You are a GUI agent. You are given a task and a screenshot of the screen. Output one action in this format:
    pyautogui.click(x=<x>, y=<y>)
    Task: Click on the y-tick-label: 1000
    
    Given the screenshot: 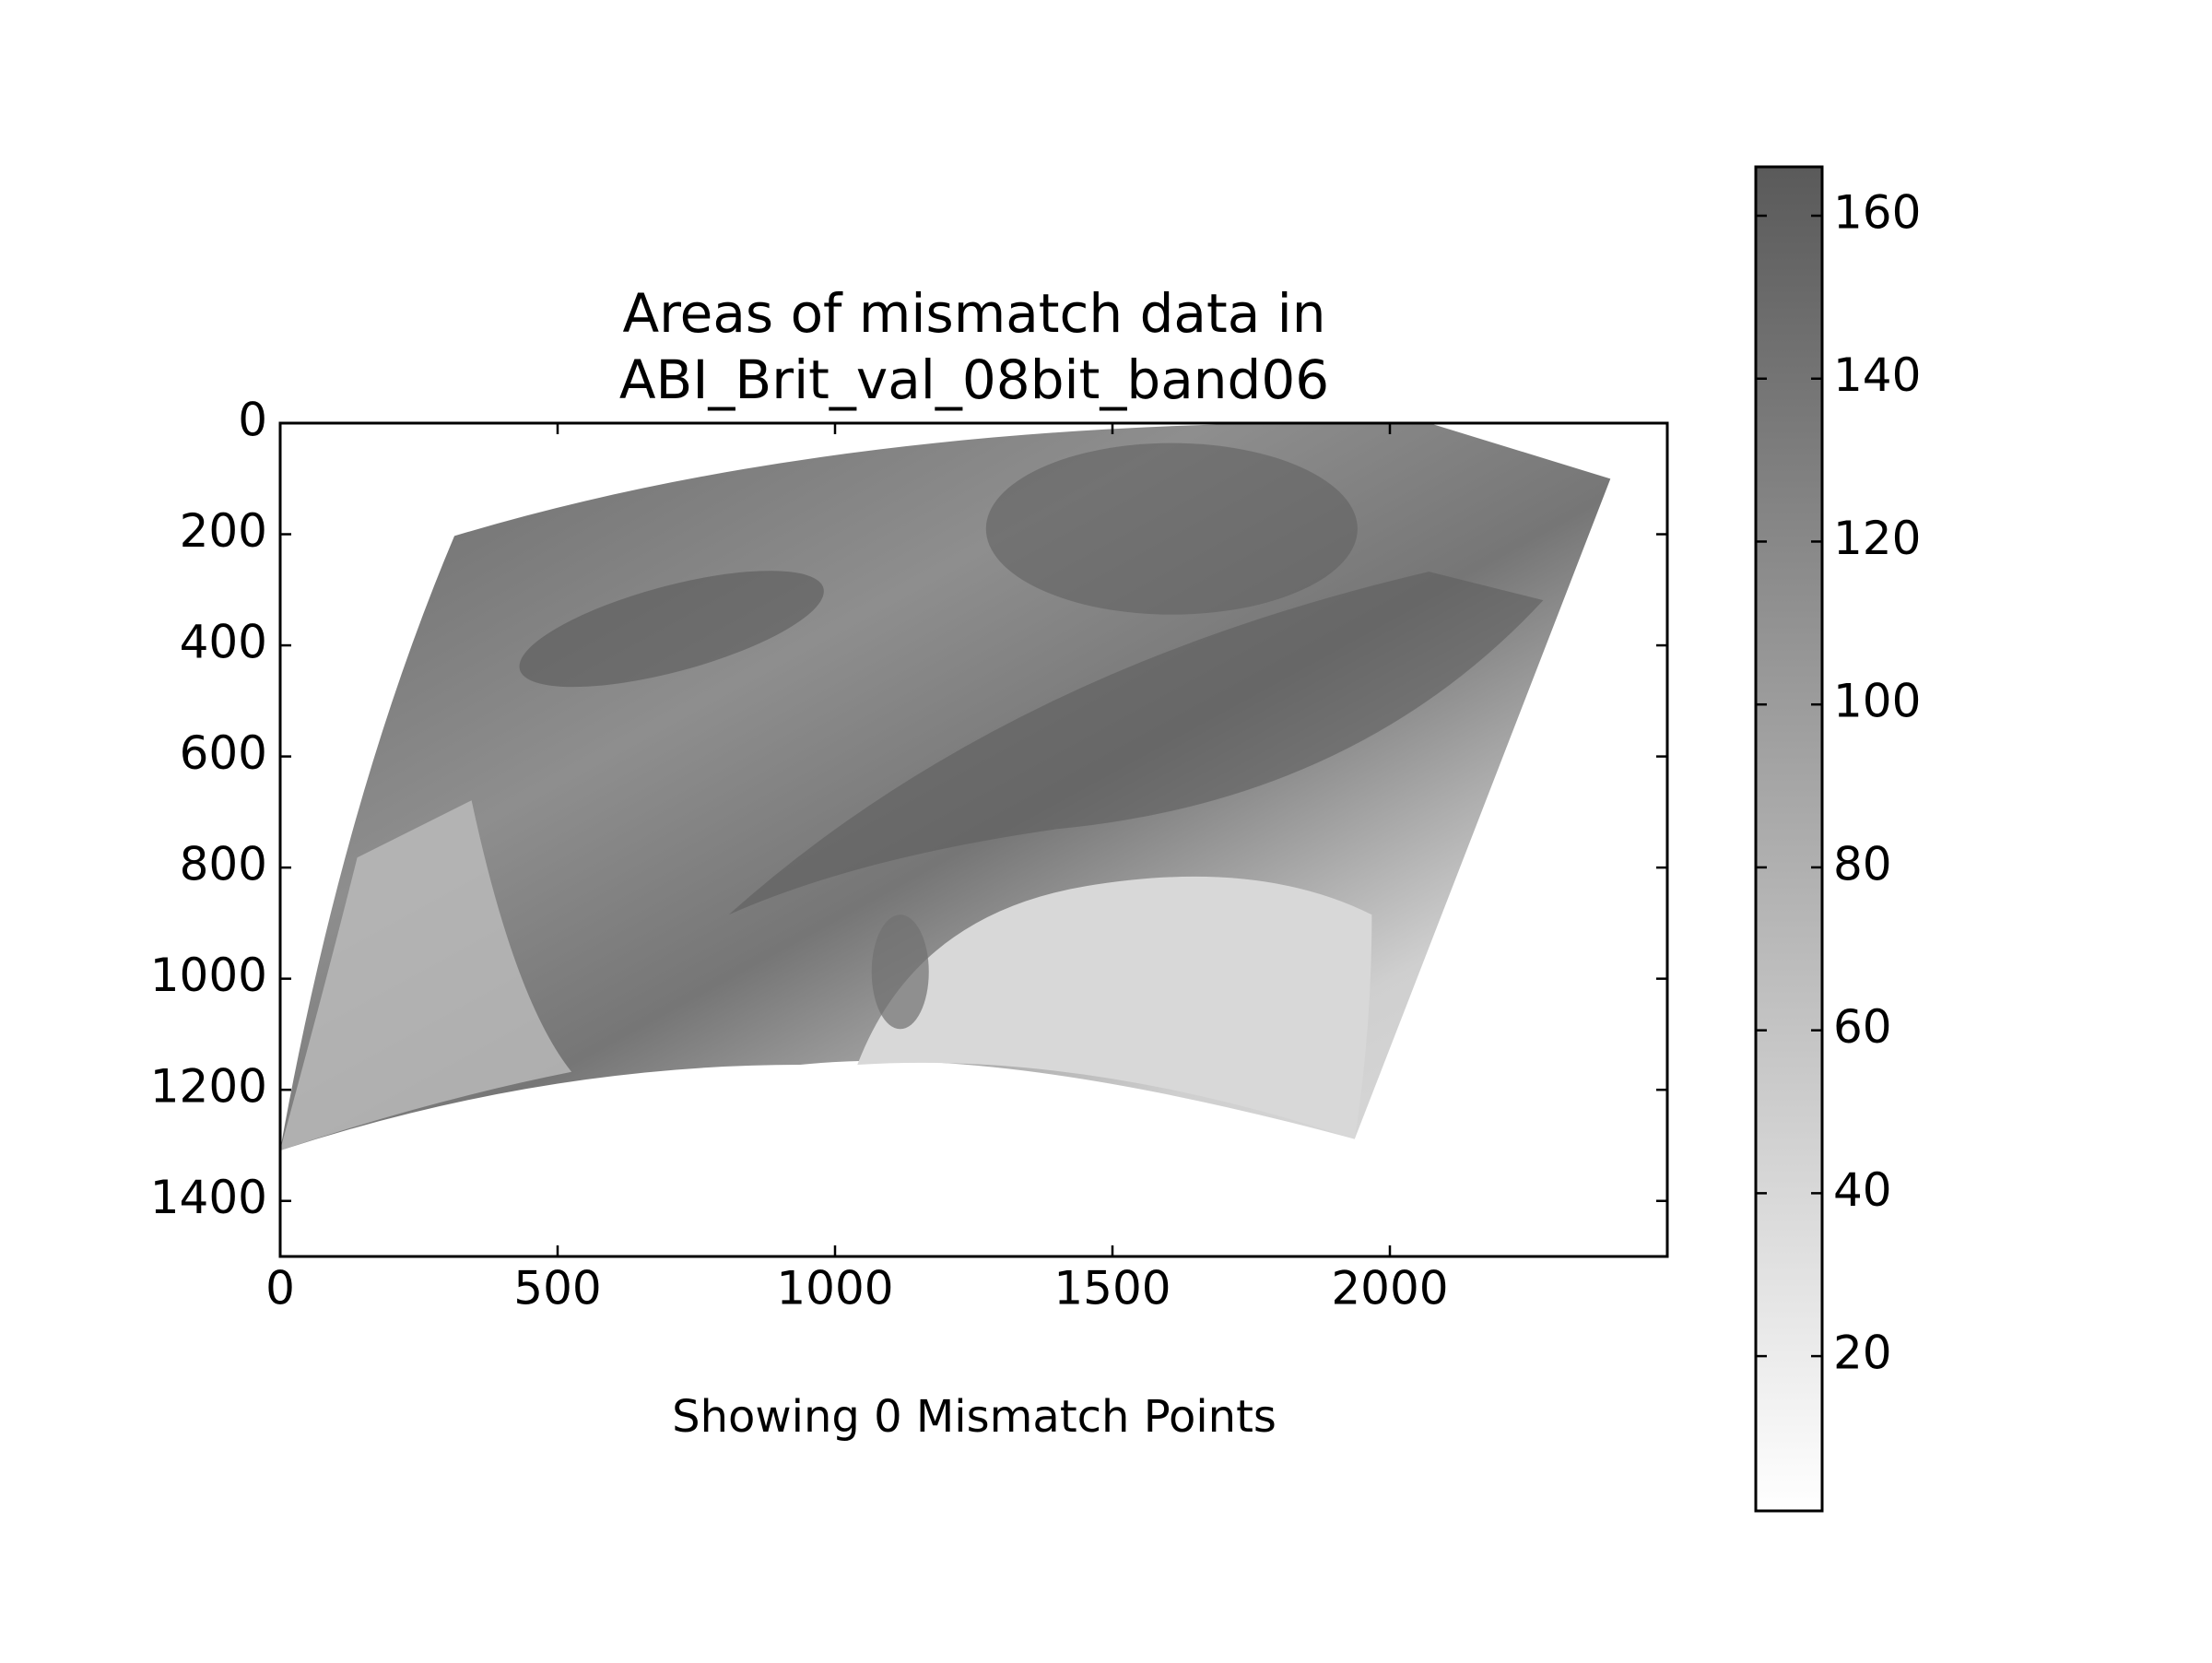 What is the action you would take?
    pyautogui.click(x=208, y=975)
    